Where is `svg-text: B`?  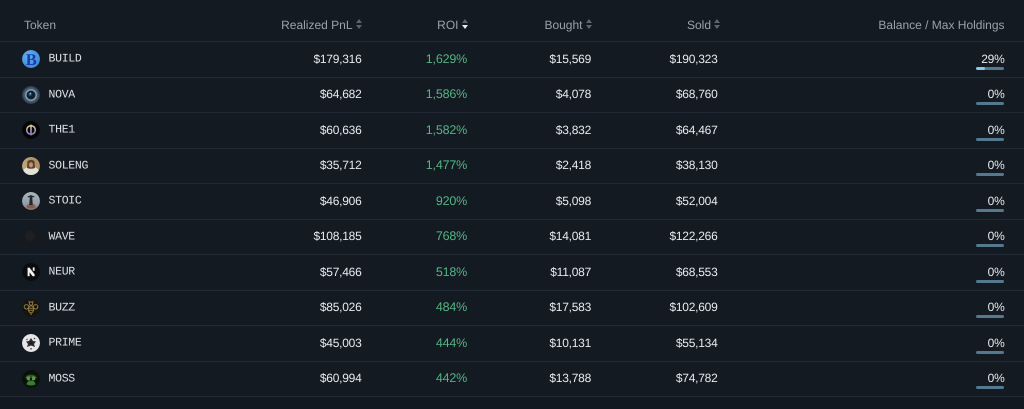 svg-text: B is located at coordinates (31, 59).